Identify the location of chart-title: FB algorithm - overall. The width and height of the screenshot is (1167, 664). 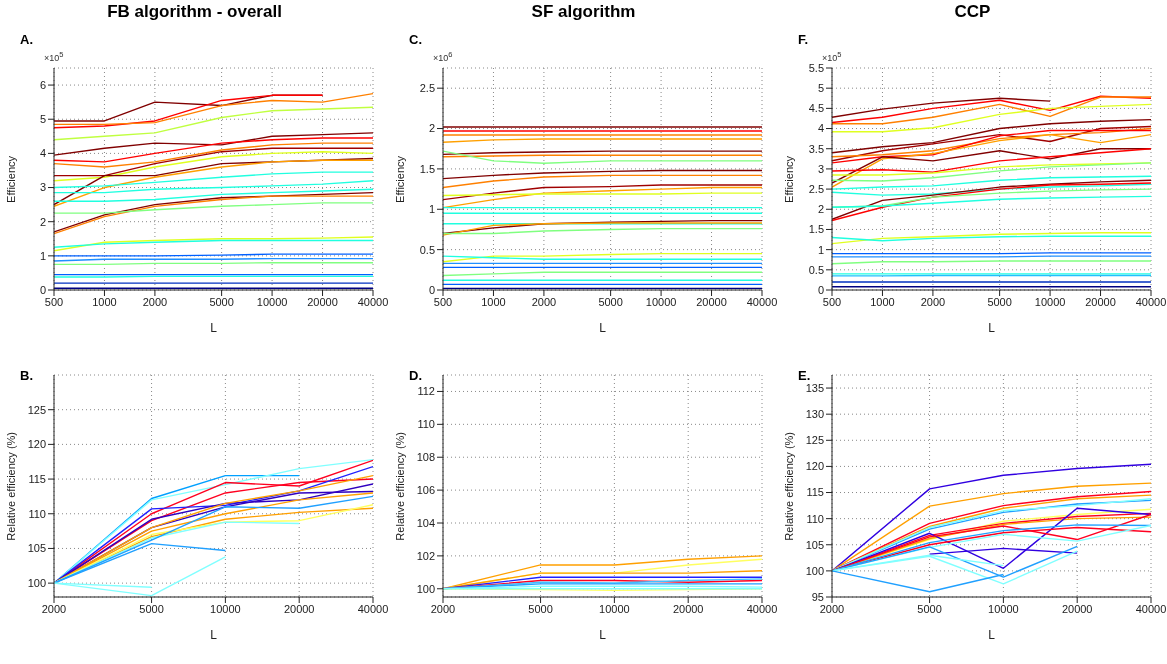
(194, 12).